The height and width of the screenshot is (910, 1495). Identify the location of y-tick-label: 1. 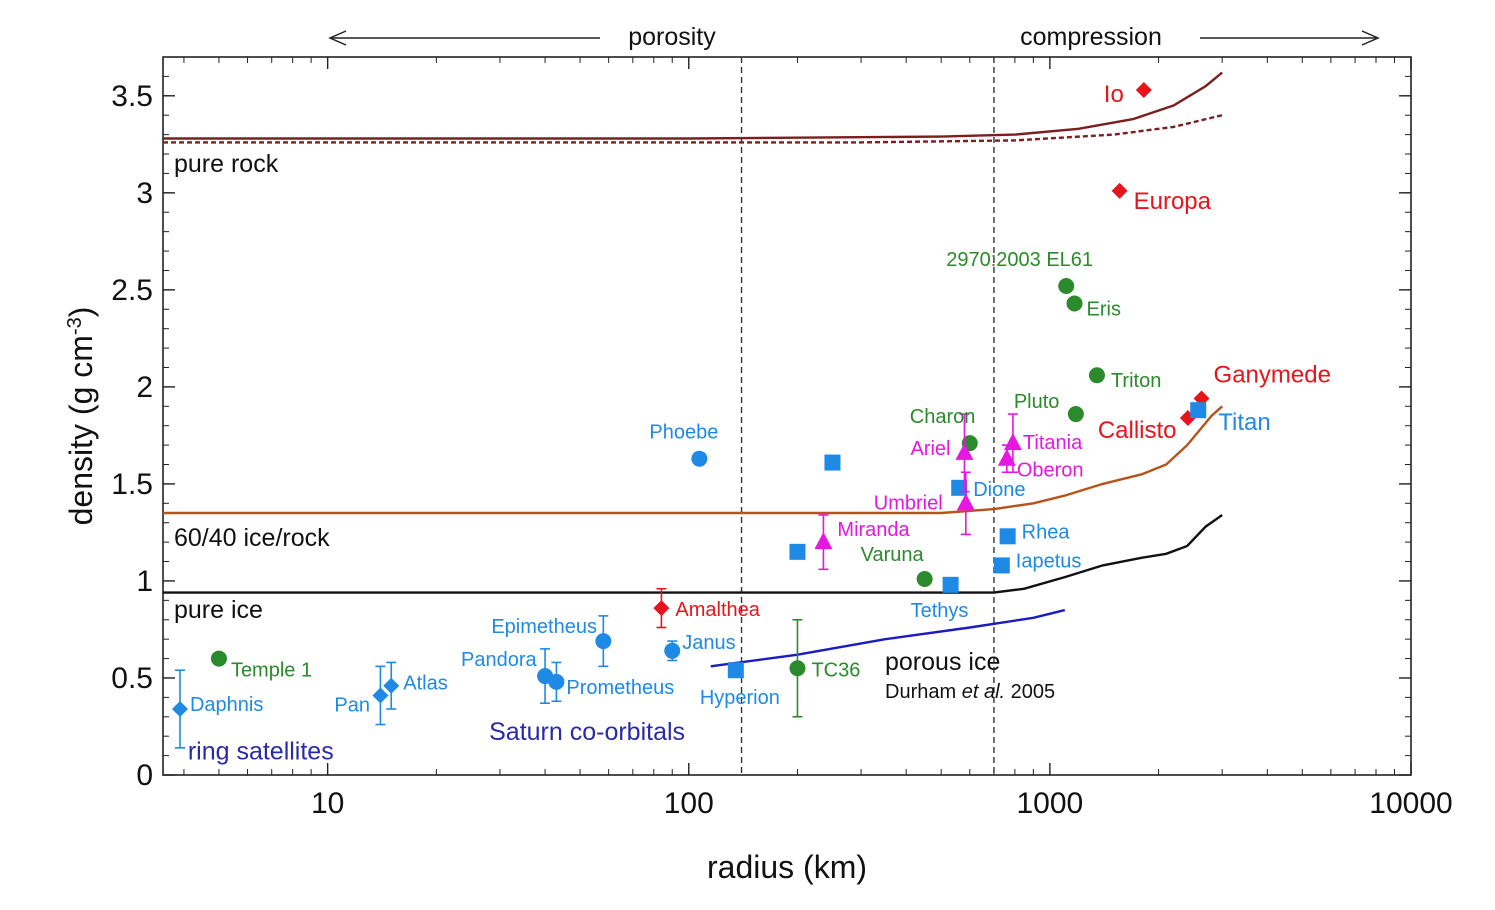
(144, 581).